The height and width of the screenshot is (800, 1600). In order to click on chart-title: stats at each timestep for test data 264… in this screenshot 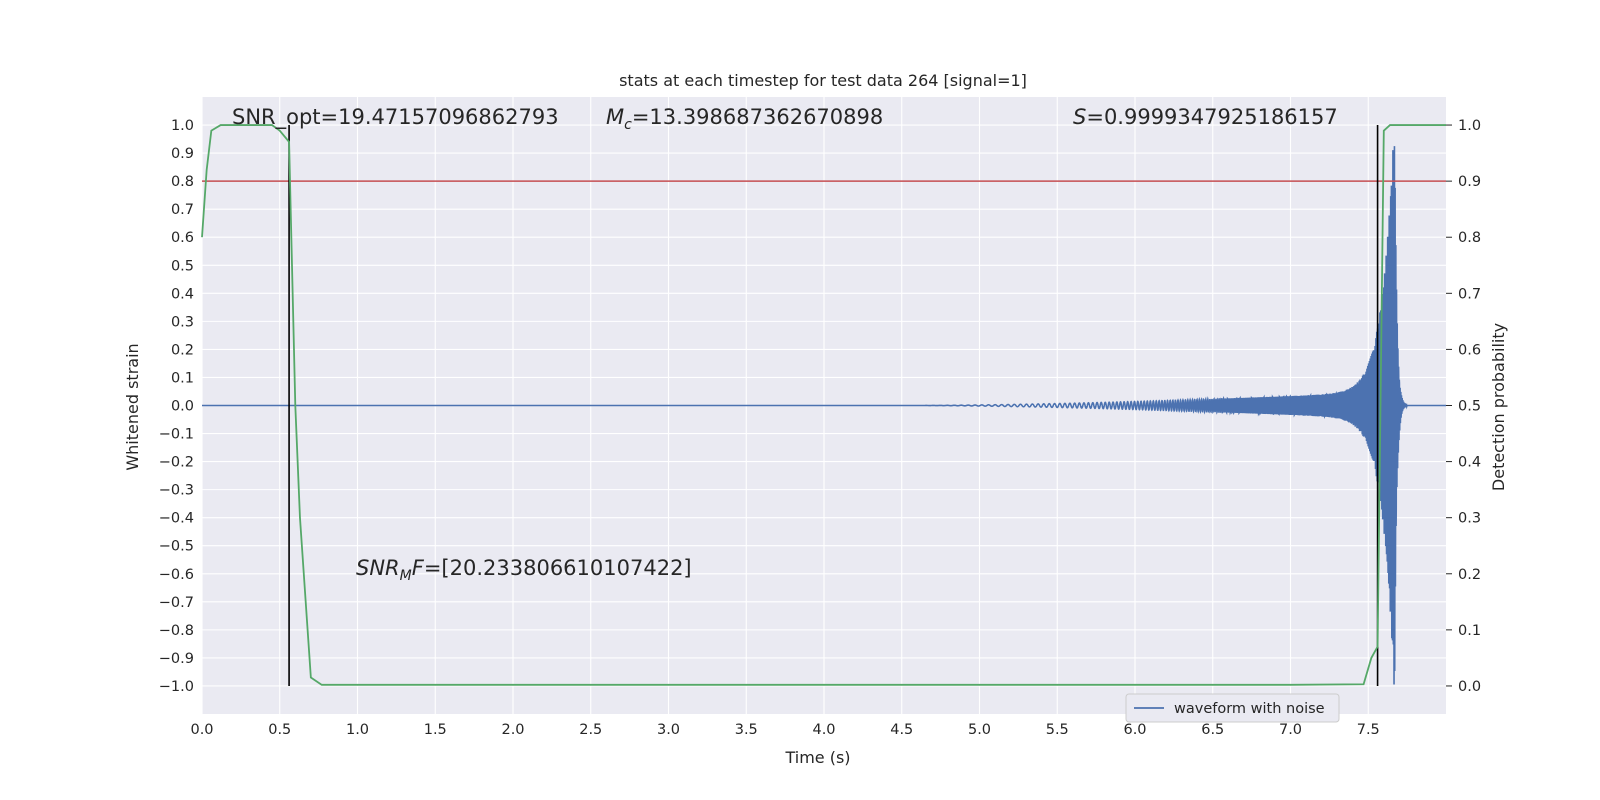, I will do `click(823, 80)`.